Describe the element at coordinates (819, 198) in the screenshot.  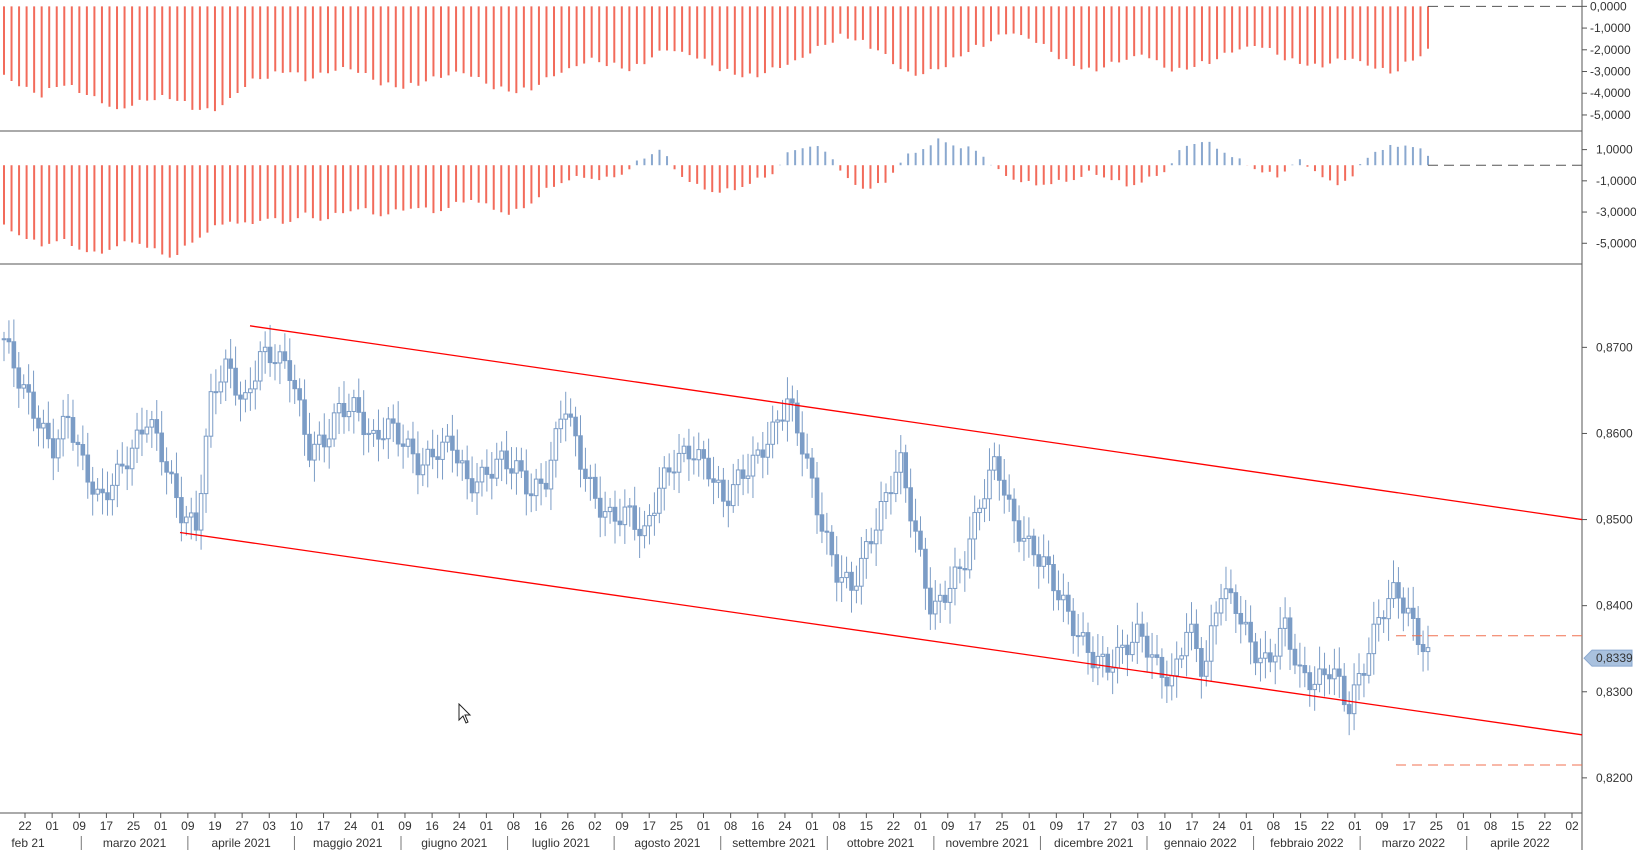
I see `middle-indicator-panel: 1,0000 -1,0000 -3,0000 -5,0000` at that location.